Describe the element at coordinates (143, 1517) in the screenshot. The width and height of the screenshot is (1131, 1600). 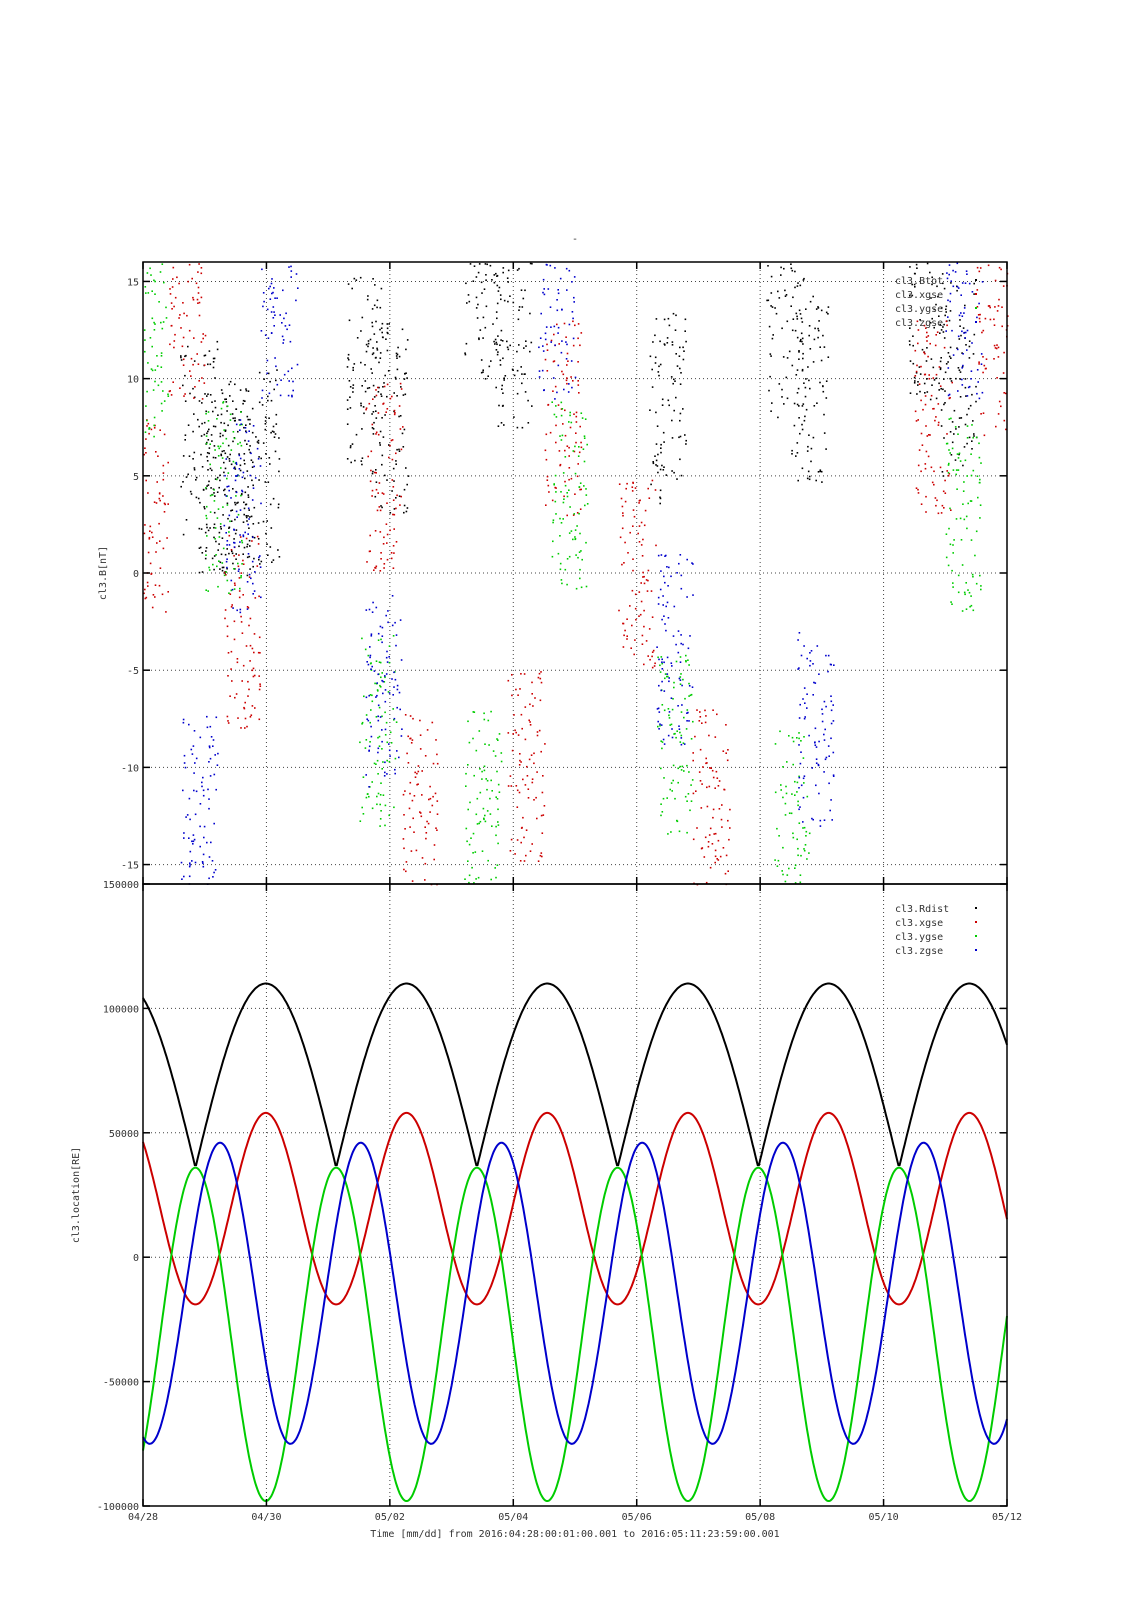
I see `x-tick-label: 04/28` at that location.